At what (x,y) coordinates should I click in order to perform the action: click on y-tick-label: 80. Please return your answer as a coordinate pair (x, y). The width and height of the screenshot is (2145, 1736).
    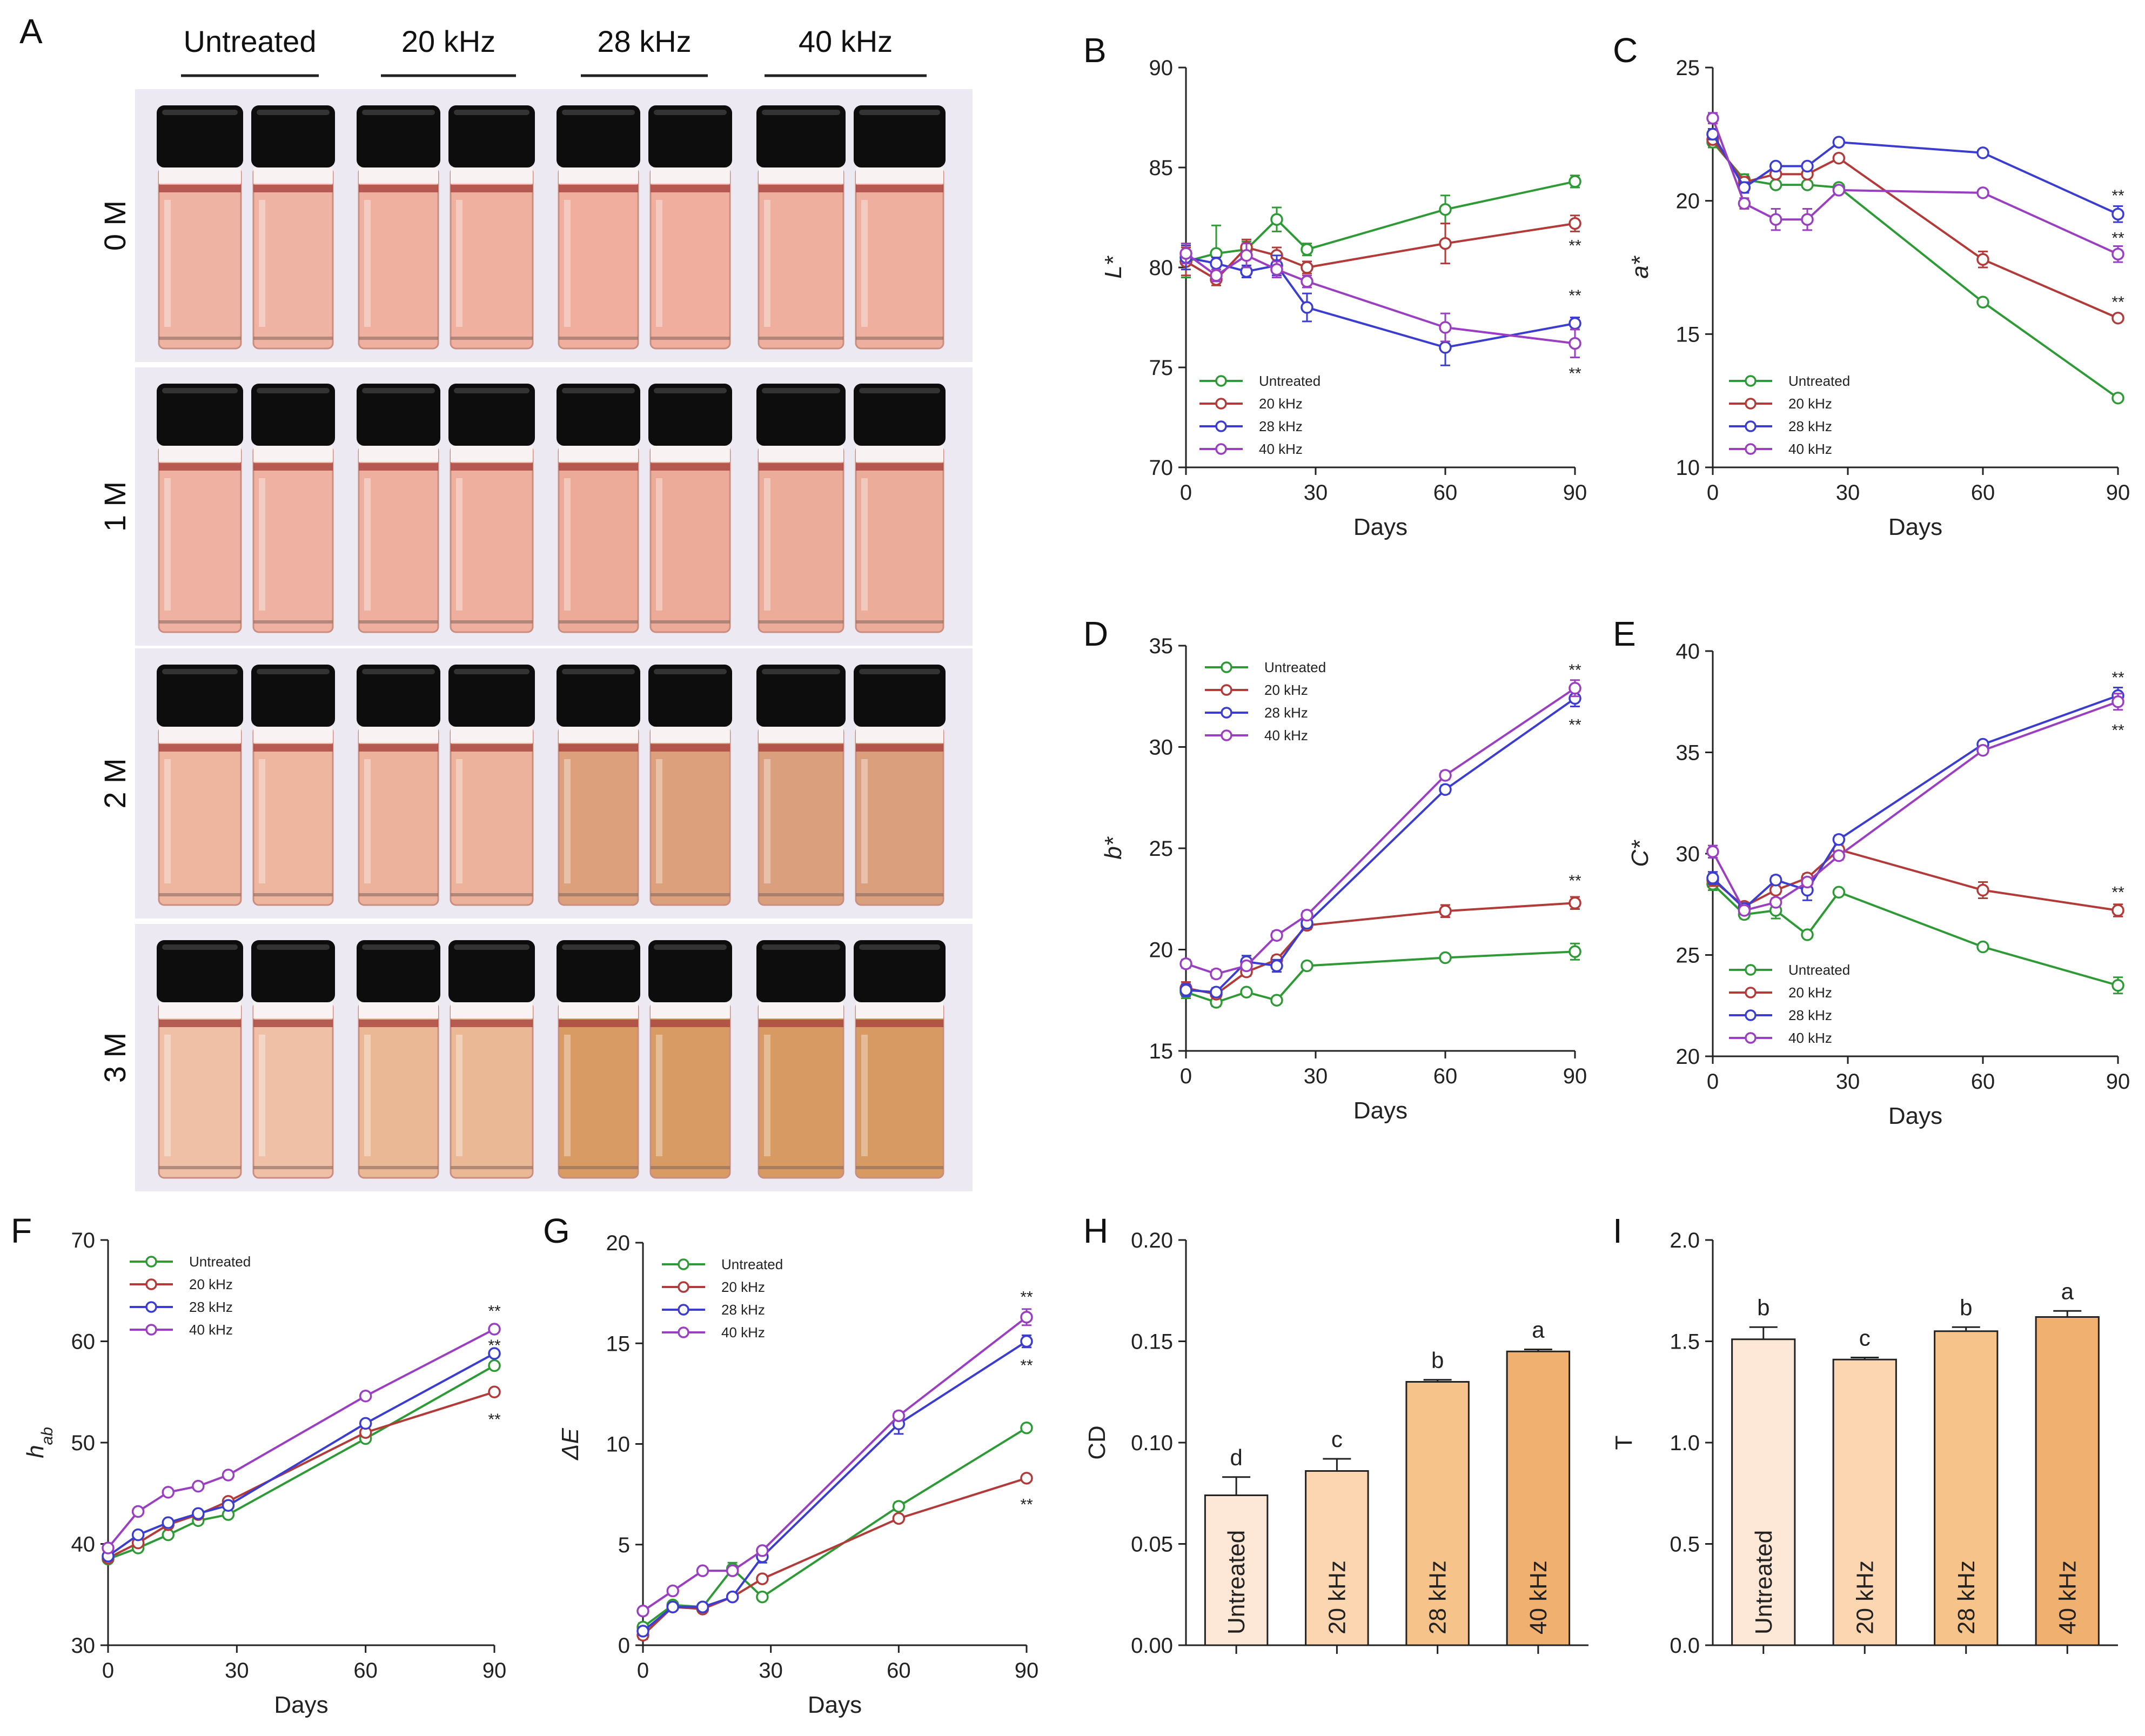
    Looking at the image, I should click on (1161, 268).